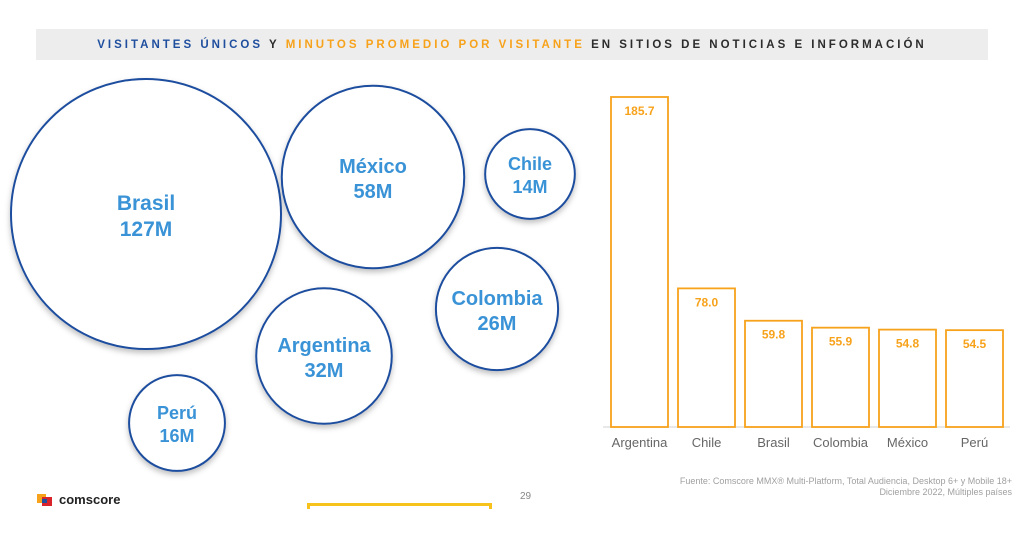 Image resolution: width=1024 pixels, height=553 pixels. What do you see at coordinates (707, 442) in the screenshot?
I see `category-label: Chile` at bounding box center [707, 442].